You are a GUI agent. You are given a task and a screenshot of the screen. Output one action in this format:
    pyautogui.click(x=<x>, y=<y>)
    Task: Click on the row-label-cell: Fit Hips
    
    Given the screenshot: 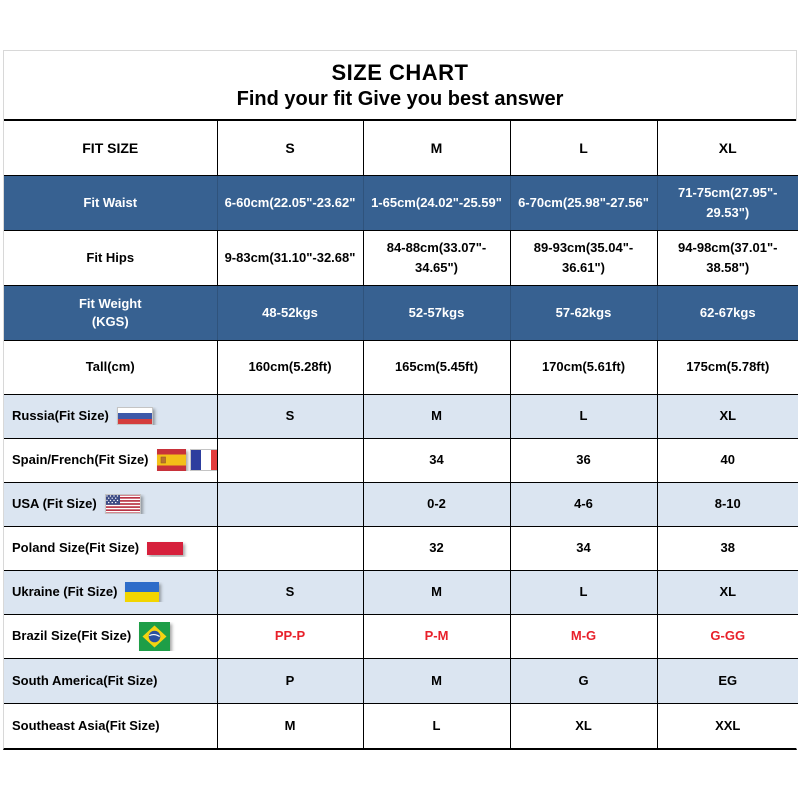 What is the action you would take?
    pyautogui.click(x=111, y=257)
    